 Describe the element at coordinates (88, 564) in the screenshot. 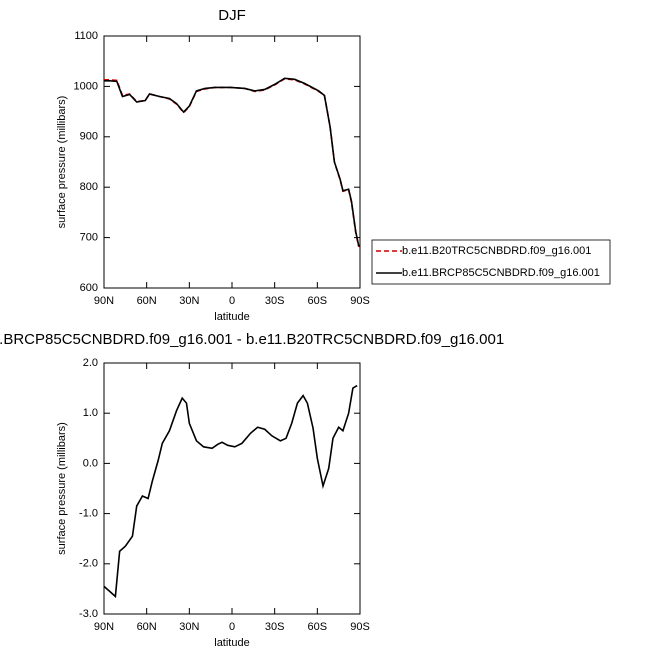

I see `y-tick-label: -2.0` at that location.